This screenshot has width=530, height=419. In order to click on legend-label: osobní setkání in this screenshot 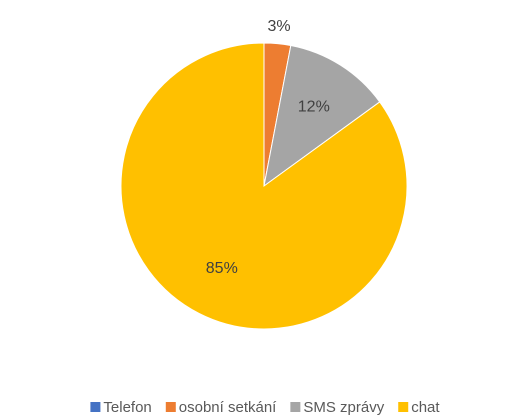, I will do `click(228, 407)`.